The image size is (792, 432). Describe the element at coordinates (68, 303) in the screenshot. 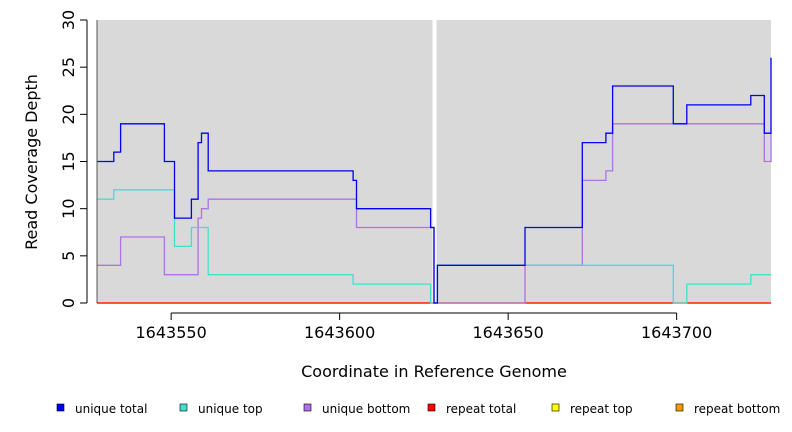

I see `y-tick-label: 0` at that location.